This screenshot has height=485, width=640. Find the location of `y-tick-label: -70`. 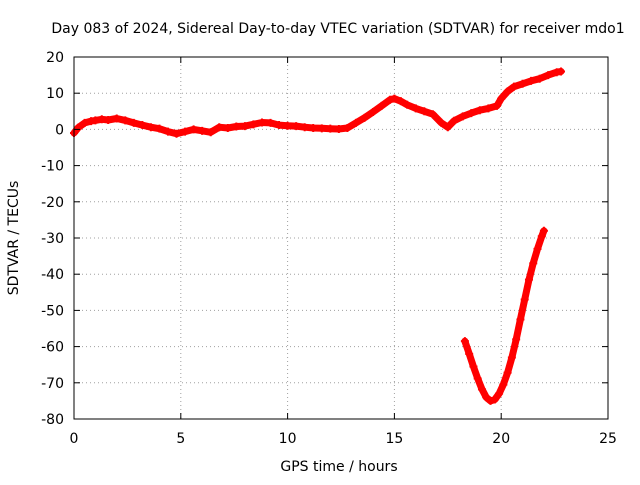

y-tick-label: -70 is located at coordinates (52, 384).